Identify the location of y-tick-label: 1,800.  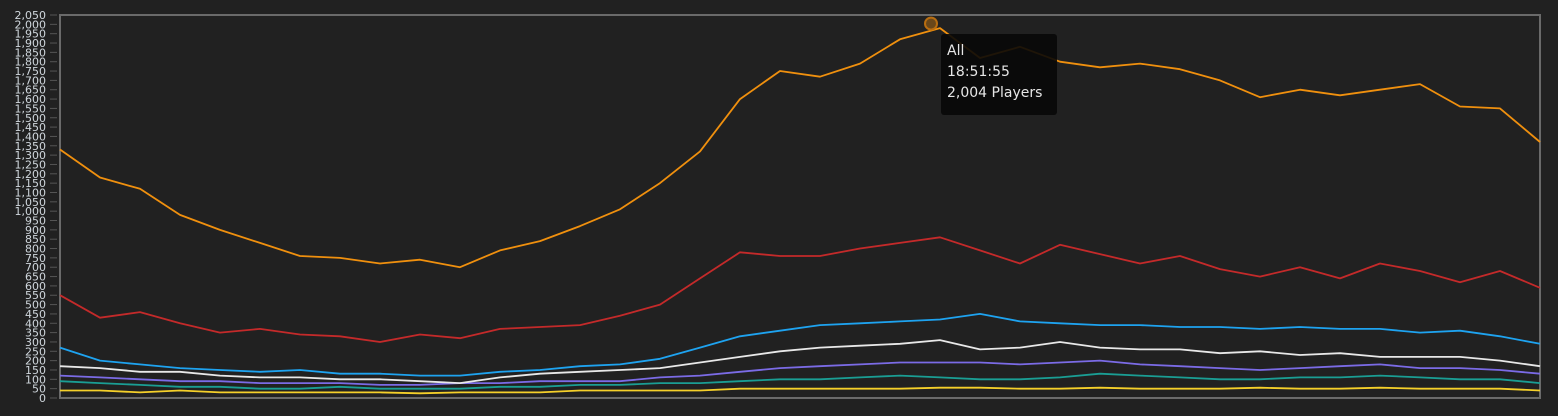
(31, 62).